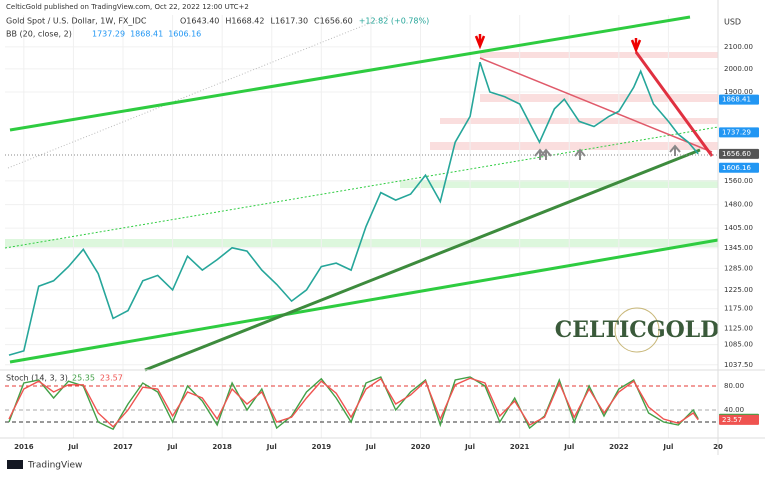  I want to click on price-badge-label: 23.57, so click(732, 420).